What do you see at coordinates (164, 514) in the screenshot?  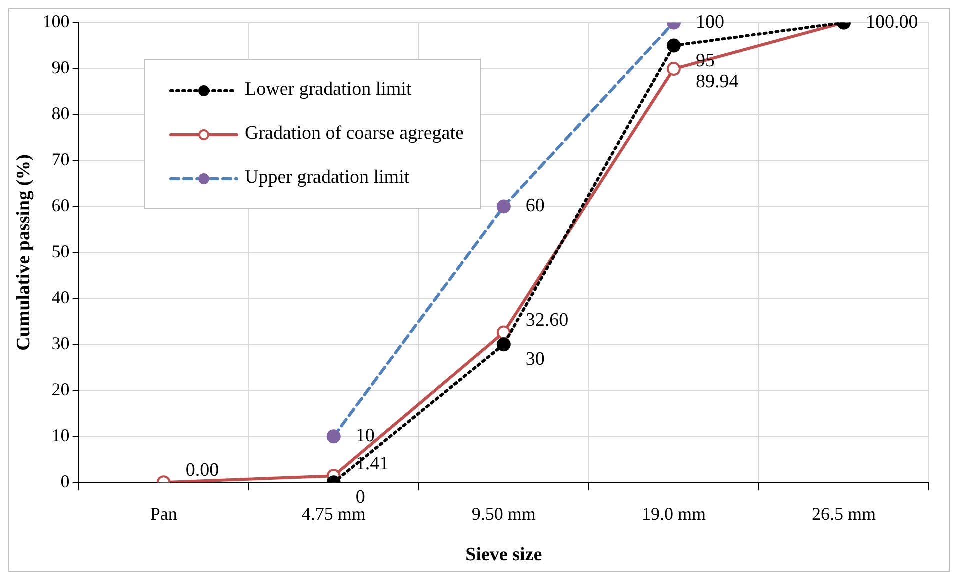 I see `x-tick-label: Pan` at bounding box center [164, 514].